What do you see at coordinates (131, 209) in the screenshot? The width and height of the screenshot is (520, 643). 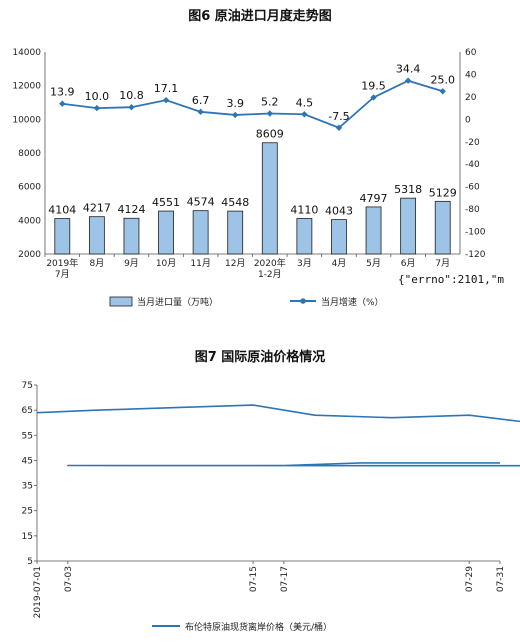 I see `bar-value-label: 4124` at bounding box center [131, 209].